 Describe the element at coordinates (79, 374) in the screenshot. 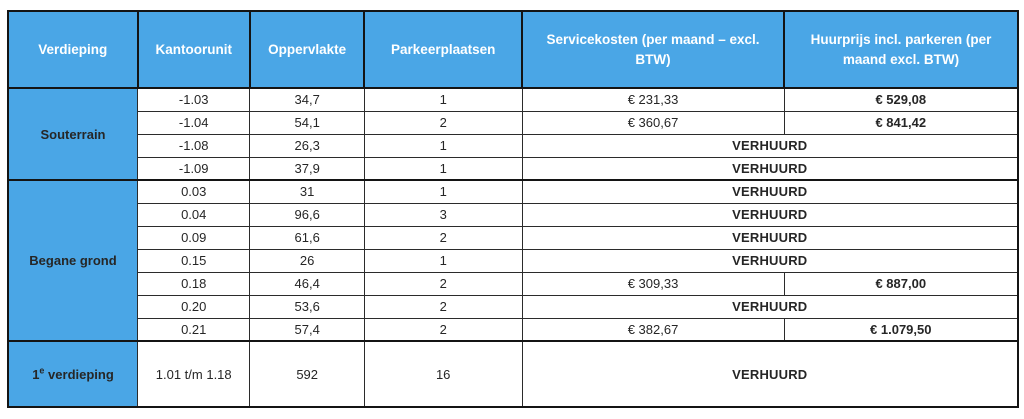

I see `floor-label-rest: verdieping` at that location.